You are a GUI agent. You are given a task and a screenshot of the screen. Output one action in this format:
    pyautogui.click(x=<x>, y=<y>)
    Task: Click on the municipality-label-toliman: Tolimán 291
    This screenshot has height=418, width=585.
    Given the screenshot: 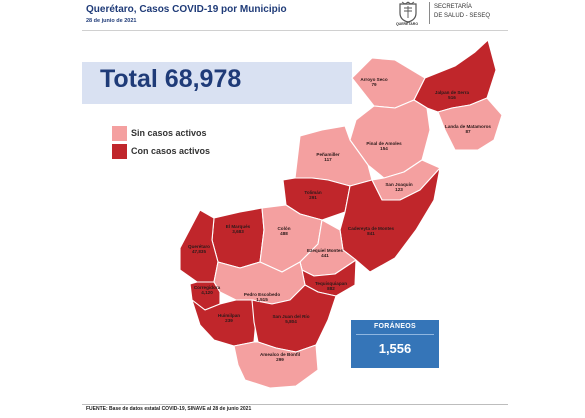 What is the action you would take?
    pyautogui.click(x=313, y=195)
    